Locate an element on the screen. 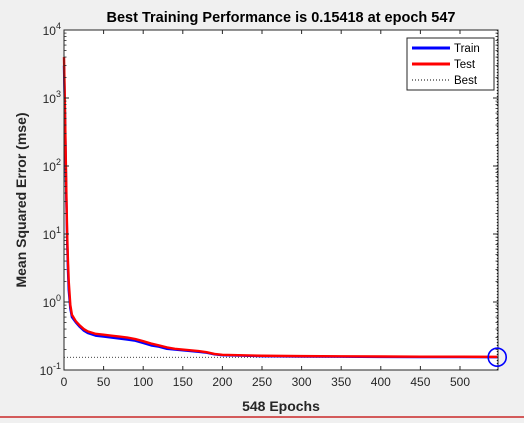 The height and width of the screenshot is (423, 524). x-tick-label: 0 is located at coordinates (64, 382).